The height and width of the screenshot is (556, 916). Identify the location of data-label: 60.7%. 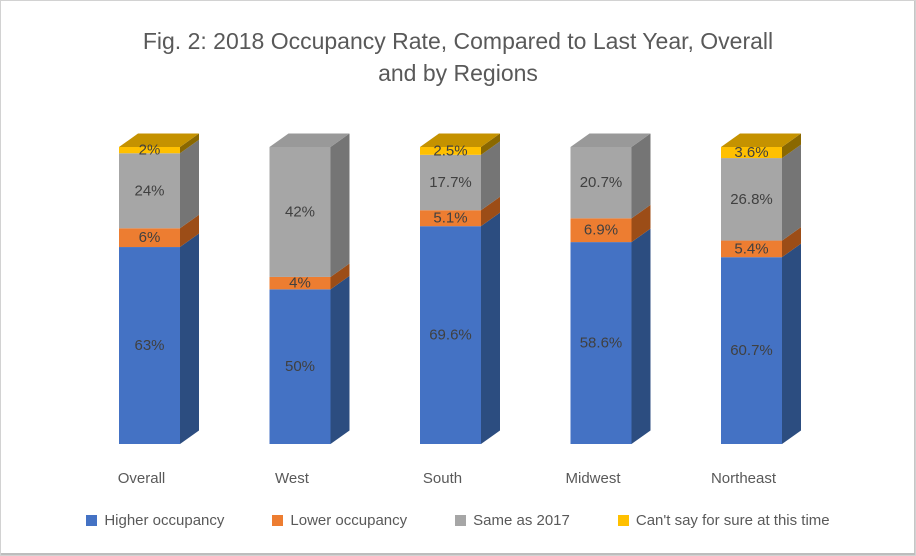
(751, 350).